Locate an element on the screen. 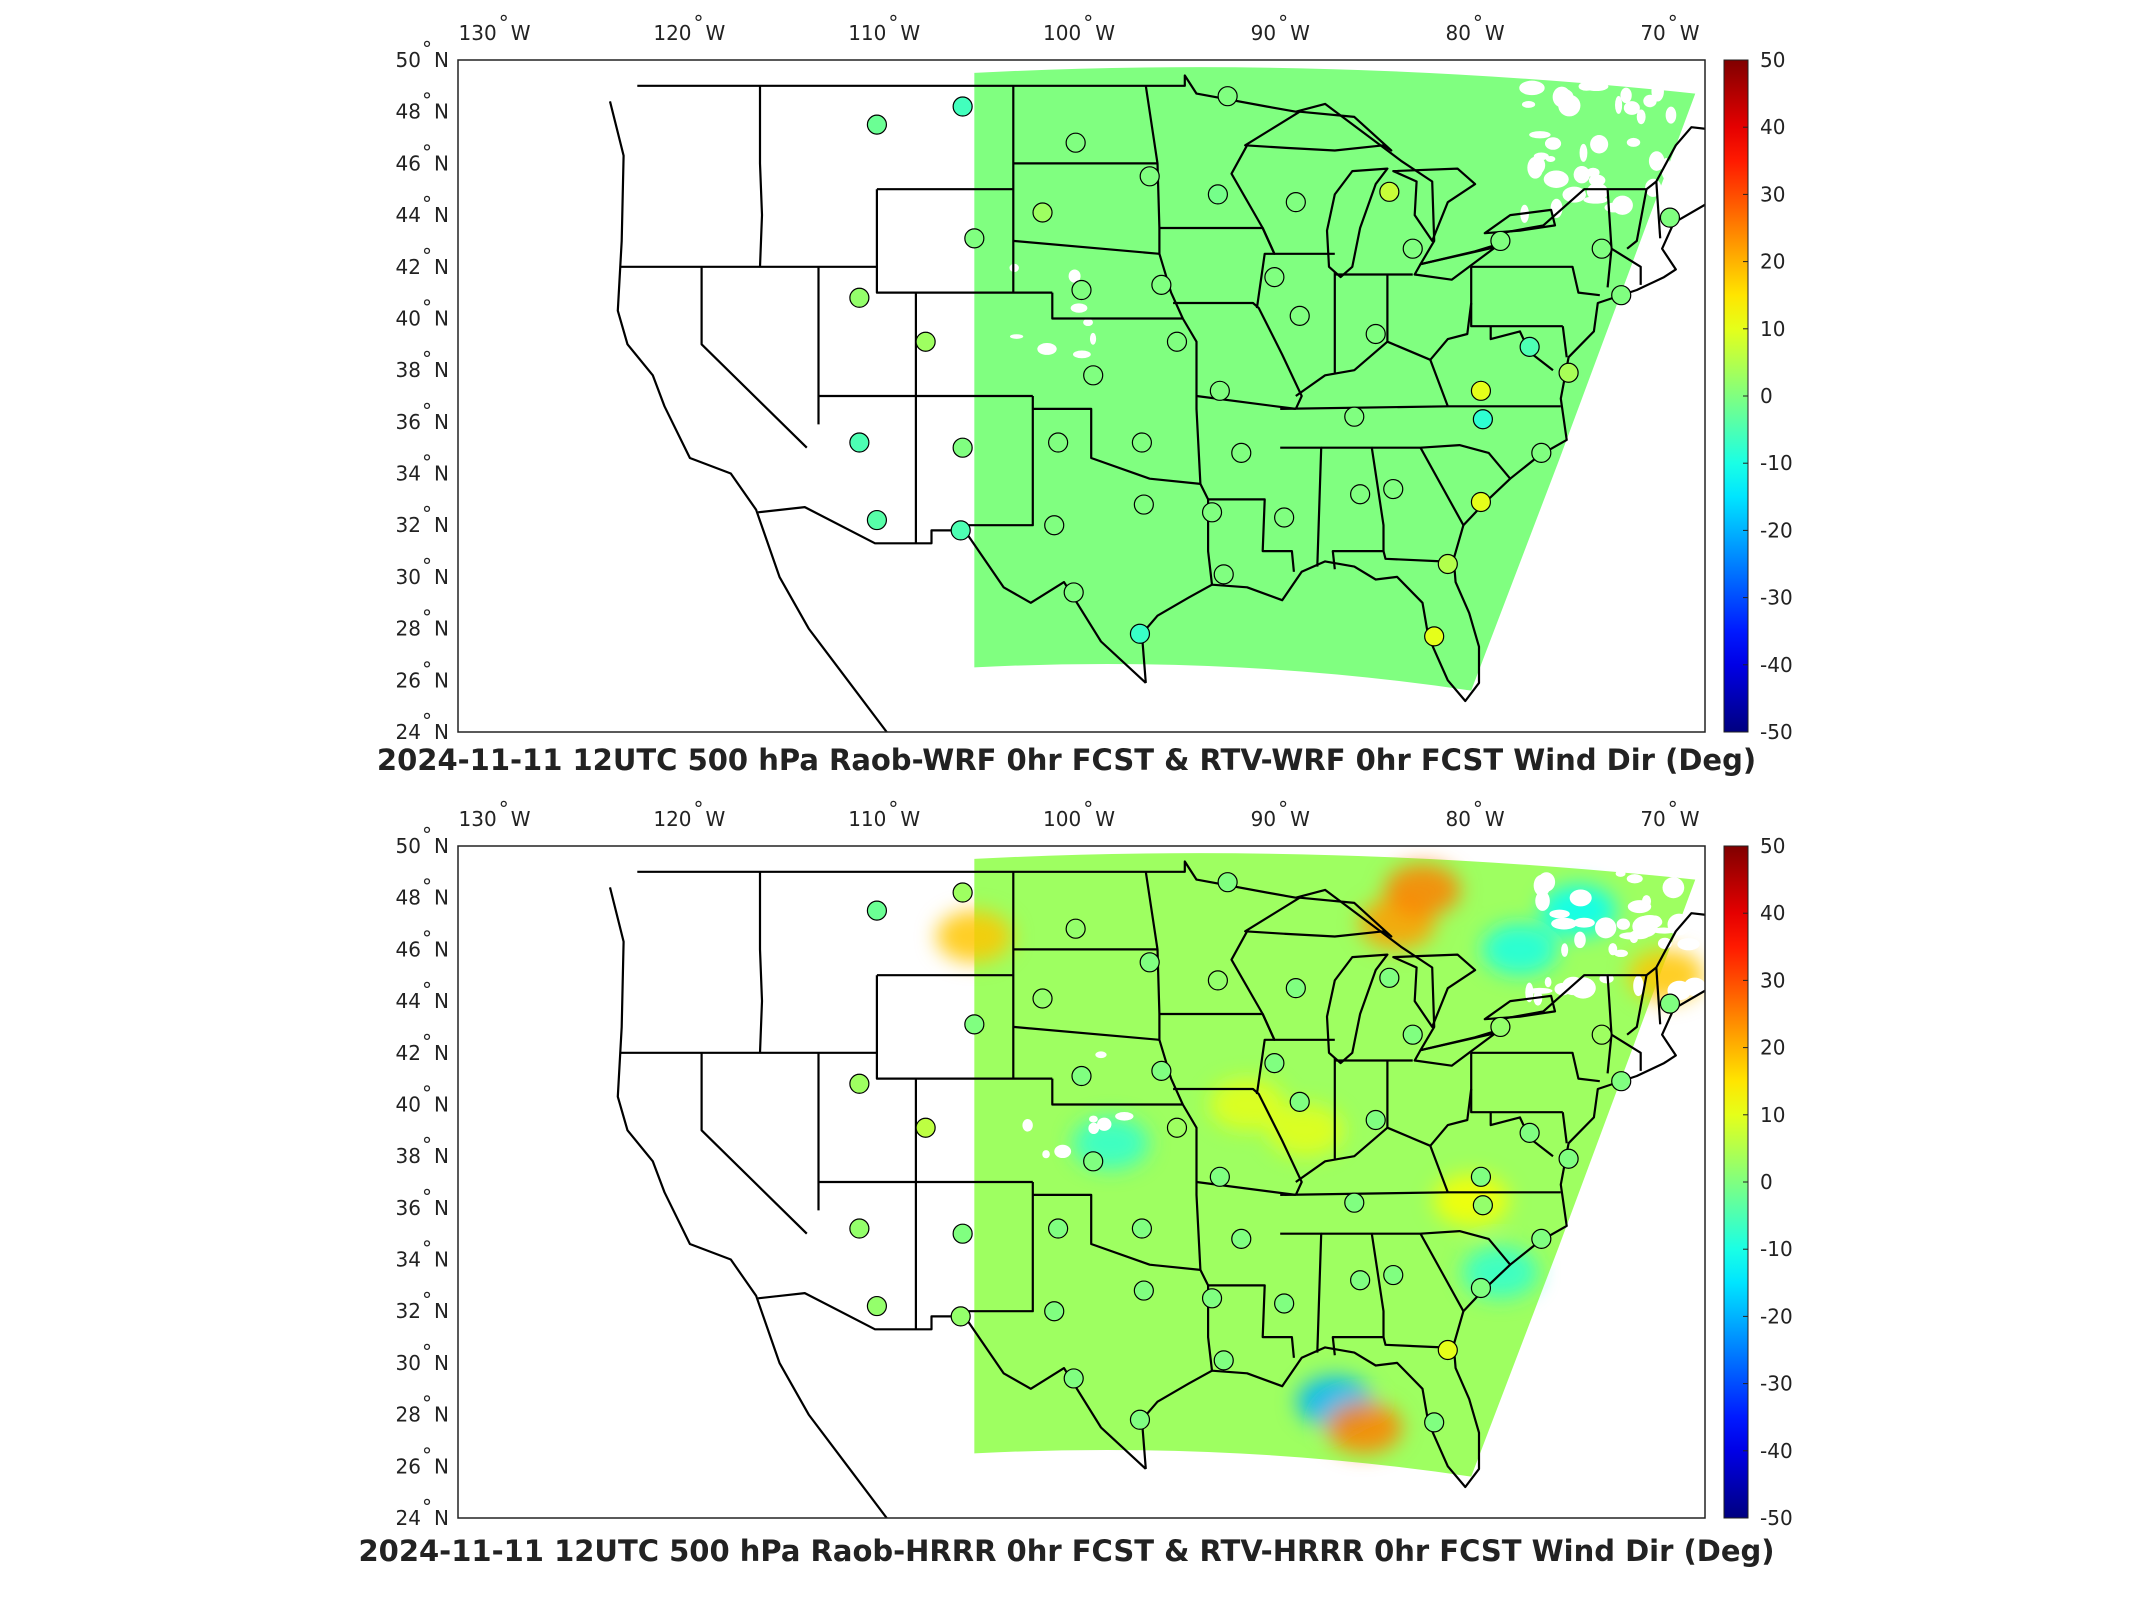 The image size is (2133, 1600). colorbar-tick-label: -20 is located at coordinates (1776, 1316).